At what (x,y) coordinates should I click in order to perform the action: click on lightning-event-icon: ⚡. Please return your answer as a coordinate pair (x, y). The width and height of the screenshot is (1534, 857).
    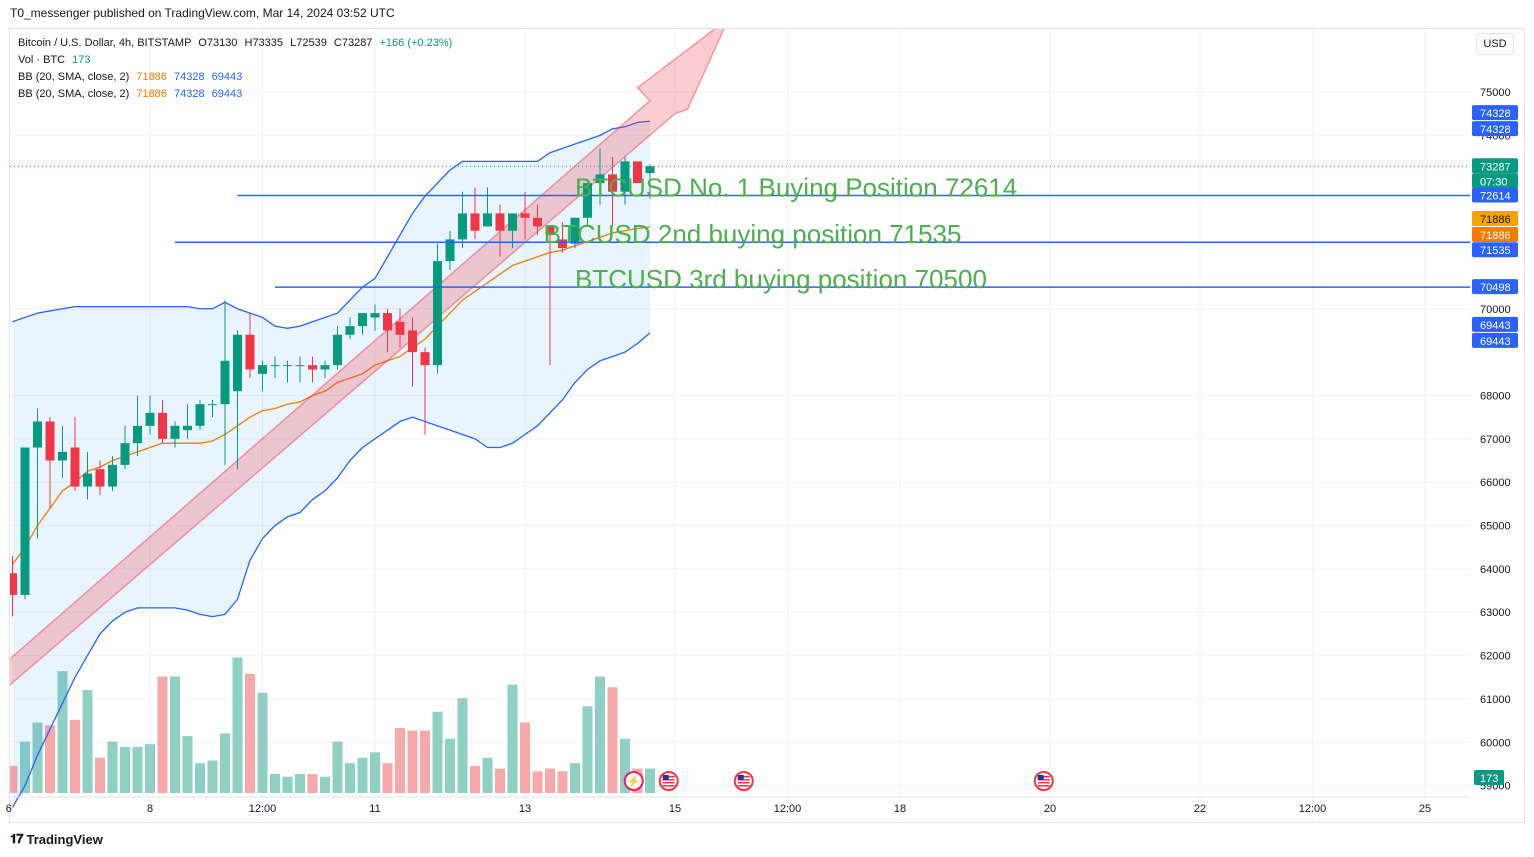
    Looking at the image, I should click on (633, 781).